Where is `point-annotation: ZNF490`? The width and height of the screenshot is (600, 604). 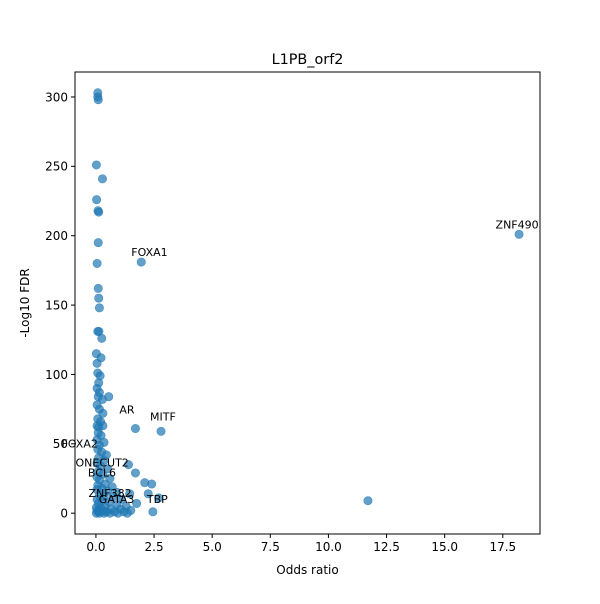 point-annotation: ZNF490 is located at coordinates (517, 224).